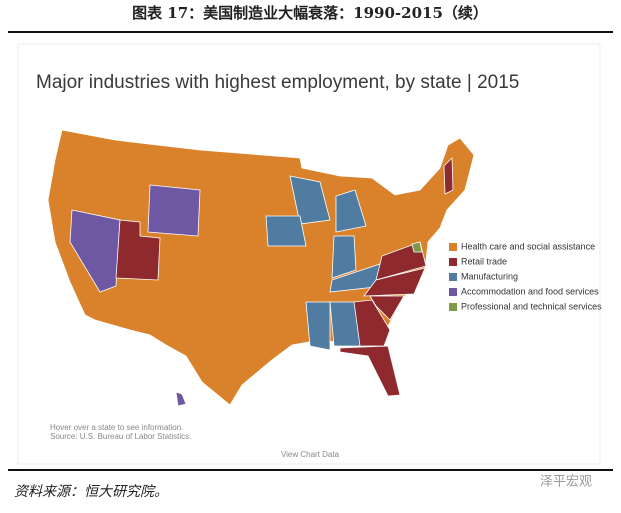  What do you see at coordinates (528, 246) in the screenshot?
I see `legend-label: Health care and social assistance` at bounding box center [528, 246].